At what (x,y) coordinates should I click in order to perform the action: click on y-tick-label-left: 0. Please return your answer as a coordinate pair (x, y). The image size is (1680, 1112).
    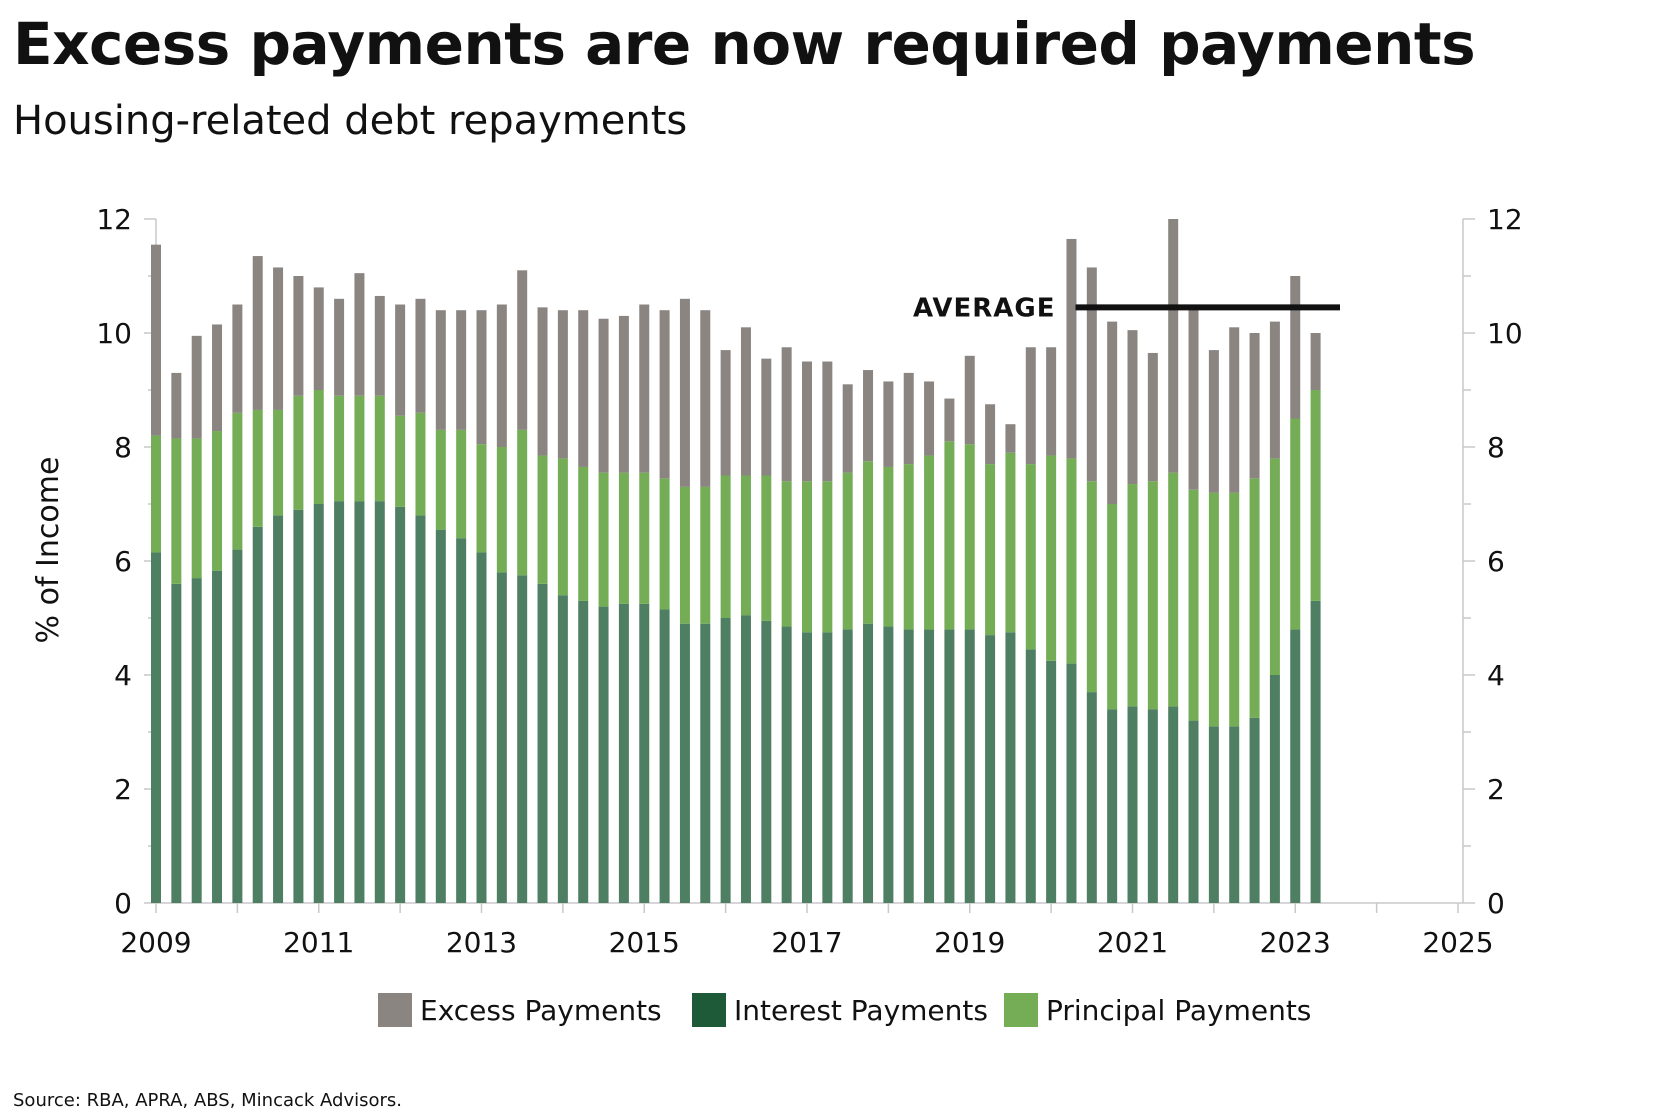
    Looking at the image, I should click on (123, 903).